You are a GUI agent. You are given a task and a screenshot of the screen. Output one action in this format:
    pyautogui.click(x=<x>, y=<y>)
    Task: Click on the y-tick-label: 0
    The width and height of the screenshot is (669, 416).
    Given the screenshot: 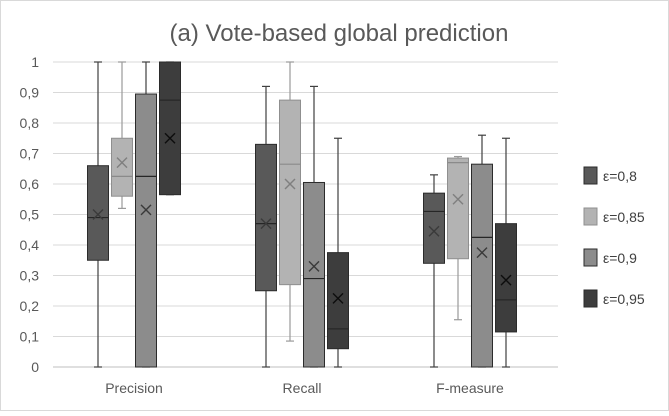 What is the action you would take?
    pyautogui.click(x=35, y=367)
    